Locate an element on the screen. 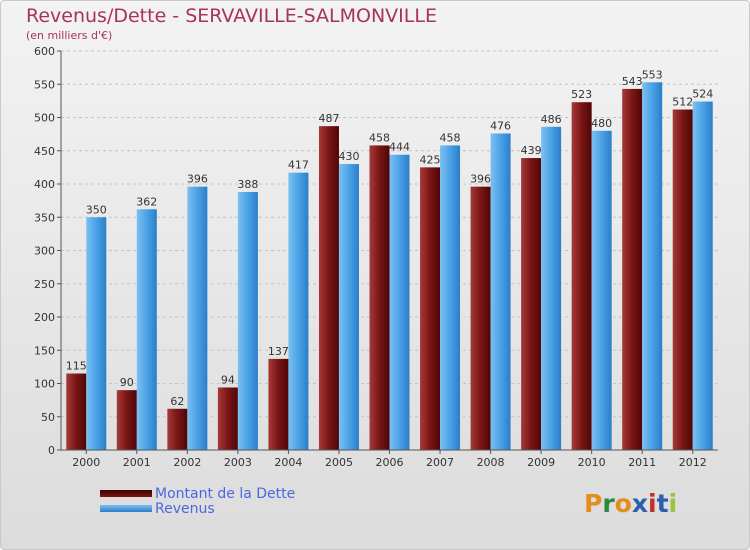 This screenshot has height=550, width=750. data-label-dette: 487 is located at coordinates (328, 118).